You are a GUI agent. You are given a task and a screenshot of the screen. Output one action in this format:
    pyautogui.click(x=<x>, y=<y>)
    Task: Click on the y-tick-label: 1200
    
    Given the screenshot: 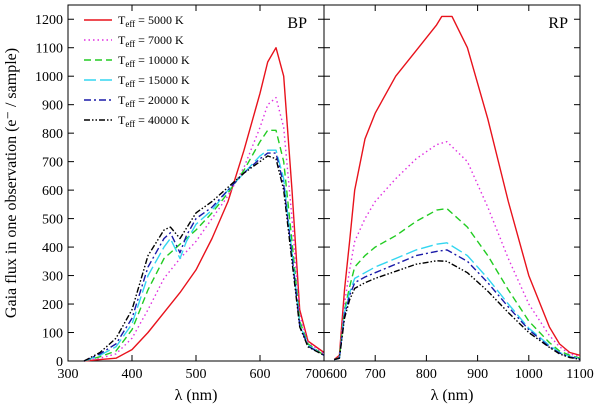 What is the action you would take?
    pyautogui.click(x=49, y=20)
    